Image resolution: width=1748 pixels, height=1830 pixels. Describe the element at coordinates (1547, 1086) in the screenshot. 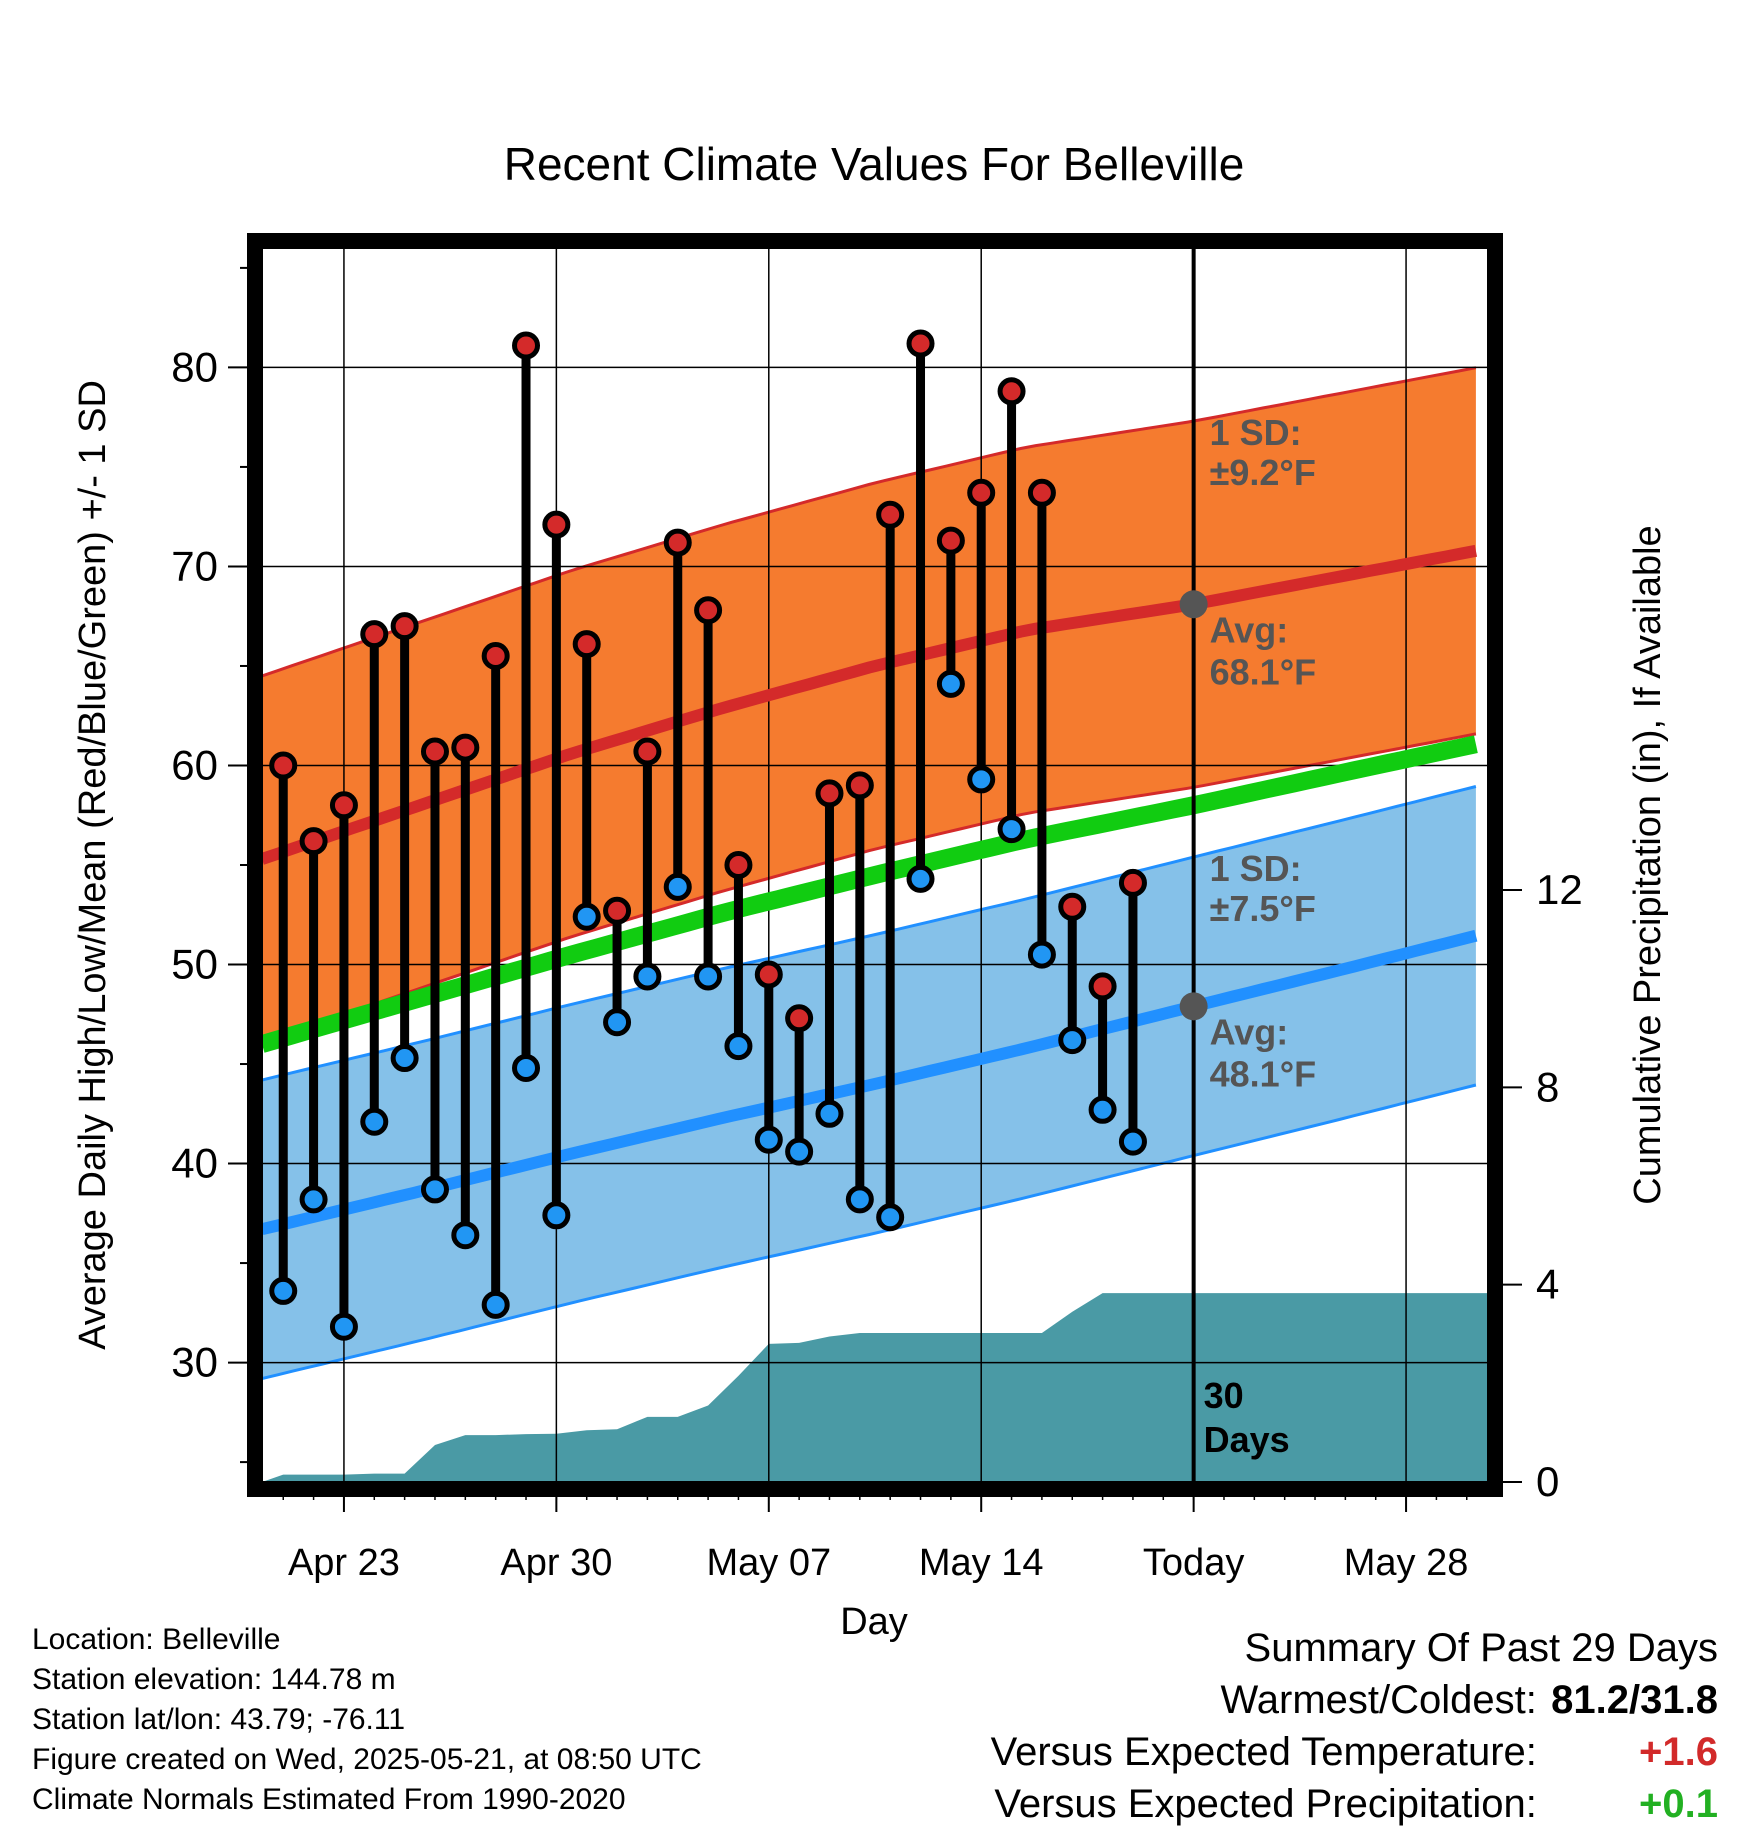

I see `y2-tick-label: 8` at that location.